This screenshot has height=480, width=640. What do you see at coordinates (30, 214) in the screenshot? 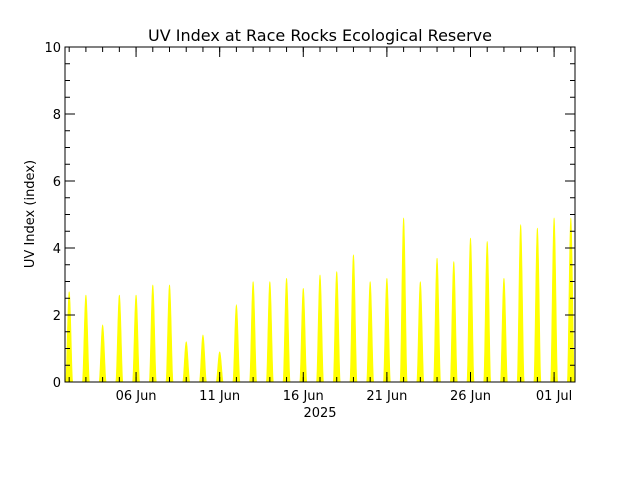
I see `y-axis-label: UV Index (index)` at bounding box center [30, 214].